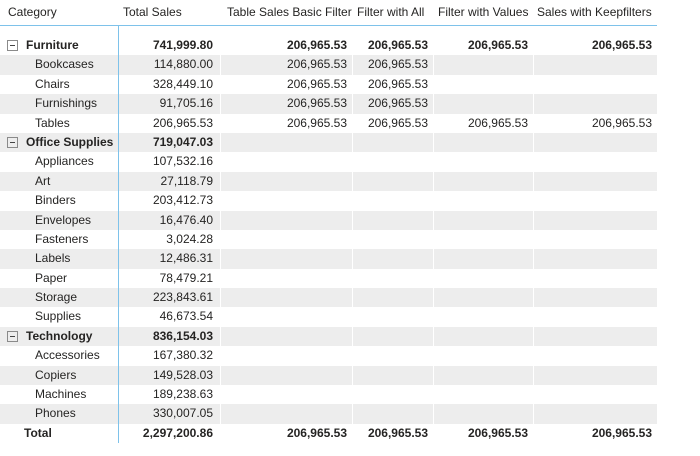  What do you see at coordinates (66, 103) in the screenshot?
I see `row-label: Furnishings` at bounding box center [66, 103].